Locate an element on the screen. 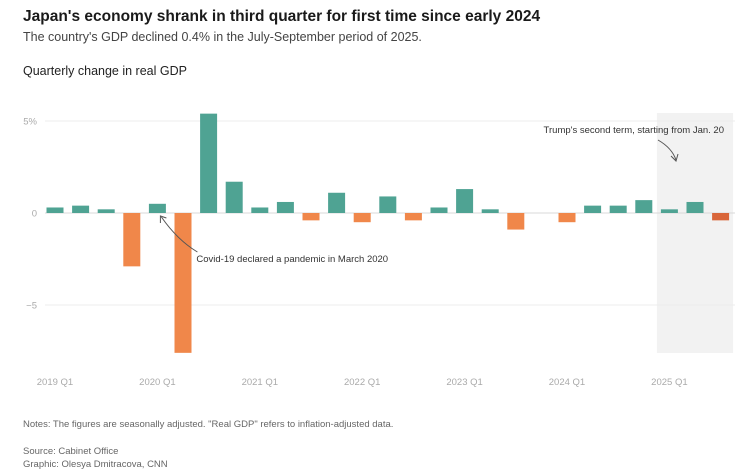 The width and height of the screenshot is (746, 473). bar-2019-q4 is located at coordinates (132, 240).